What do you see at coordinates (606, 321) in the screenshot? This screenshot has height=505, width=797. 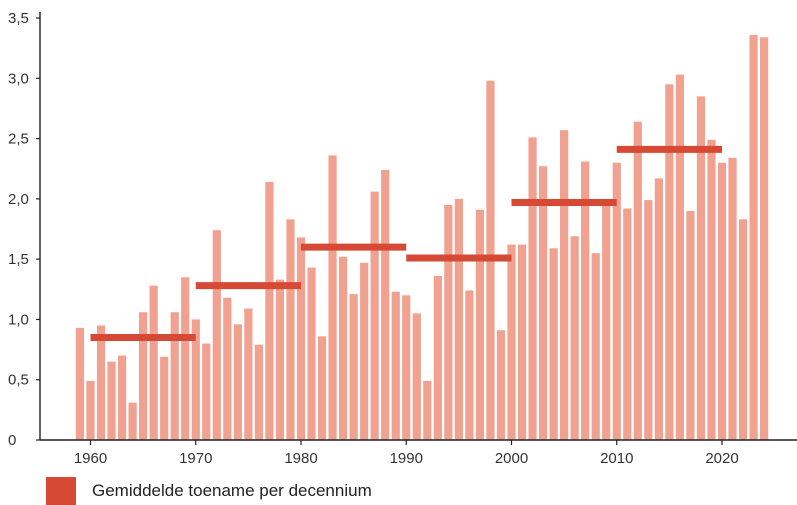 I see `bar-2009` at bounding box center [606, 321].